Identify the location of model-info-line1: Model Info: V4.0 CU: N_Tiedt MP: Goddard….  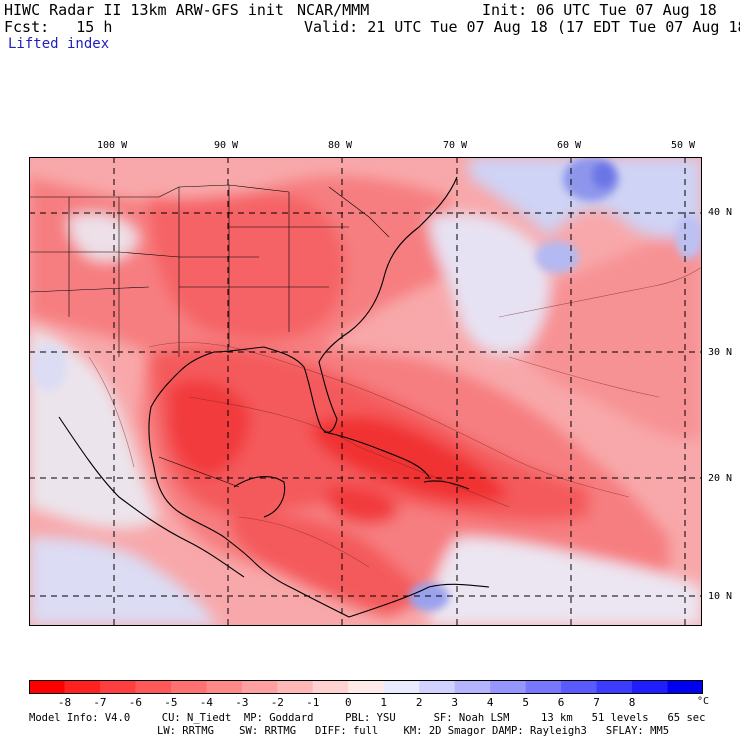
(367, 718).